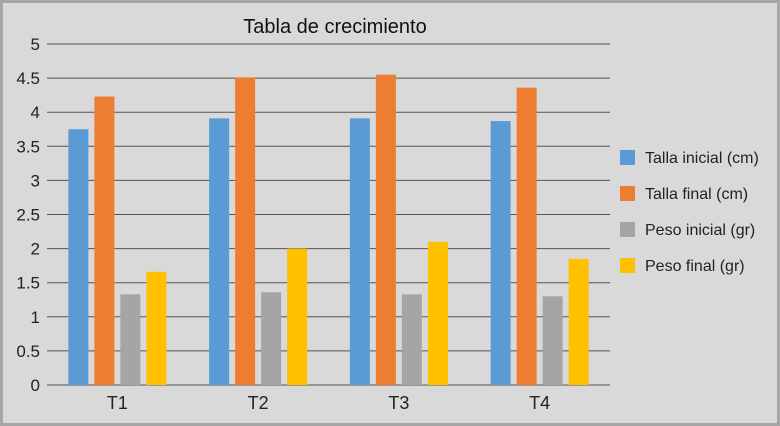 The width and height of the screenshot is (780, 426). I want to click on x-axis-ticks: T1 T2 T3 T4, so click(328, 403).